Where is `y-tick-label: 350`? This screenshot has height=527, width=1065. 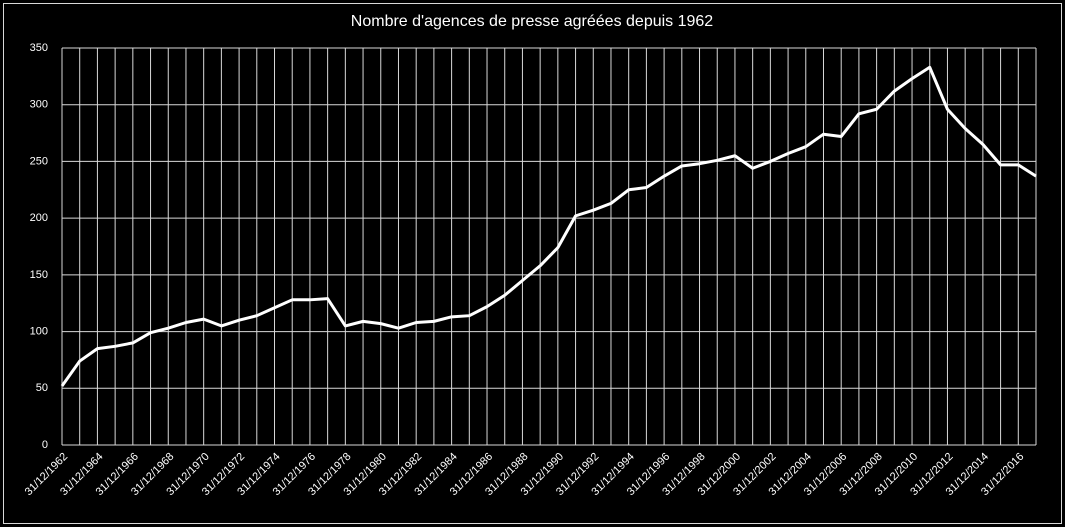
y-tick-label: 350 is located at coordinates (39, 48).